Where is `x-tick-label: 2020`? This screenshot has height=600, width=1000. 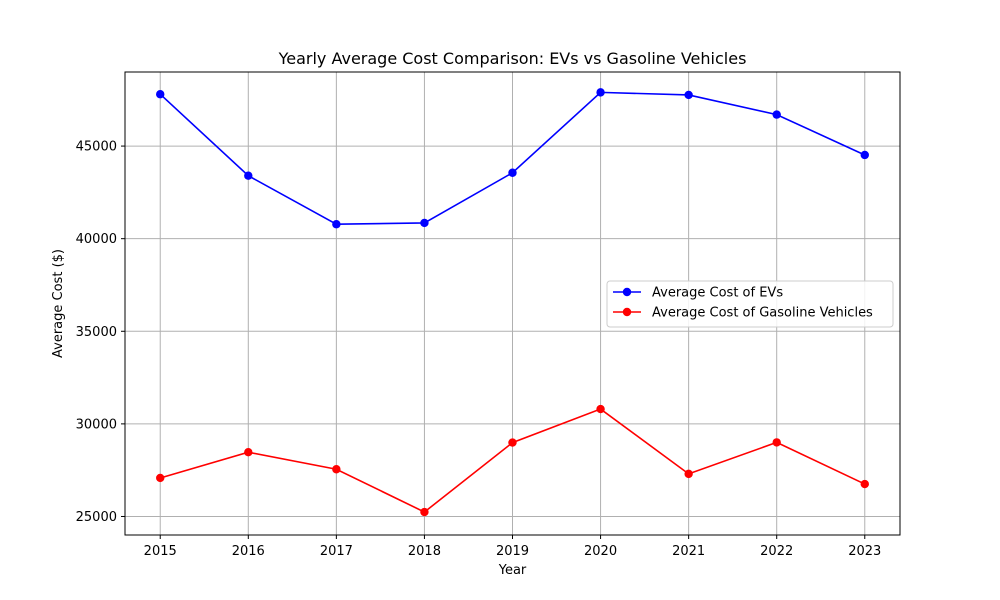 x-tick-label: 2020 is located at coordinates (600, 551).